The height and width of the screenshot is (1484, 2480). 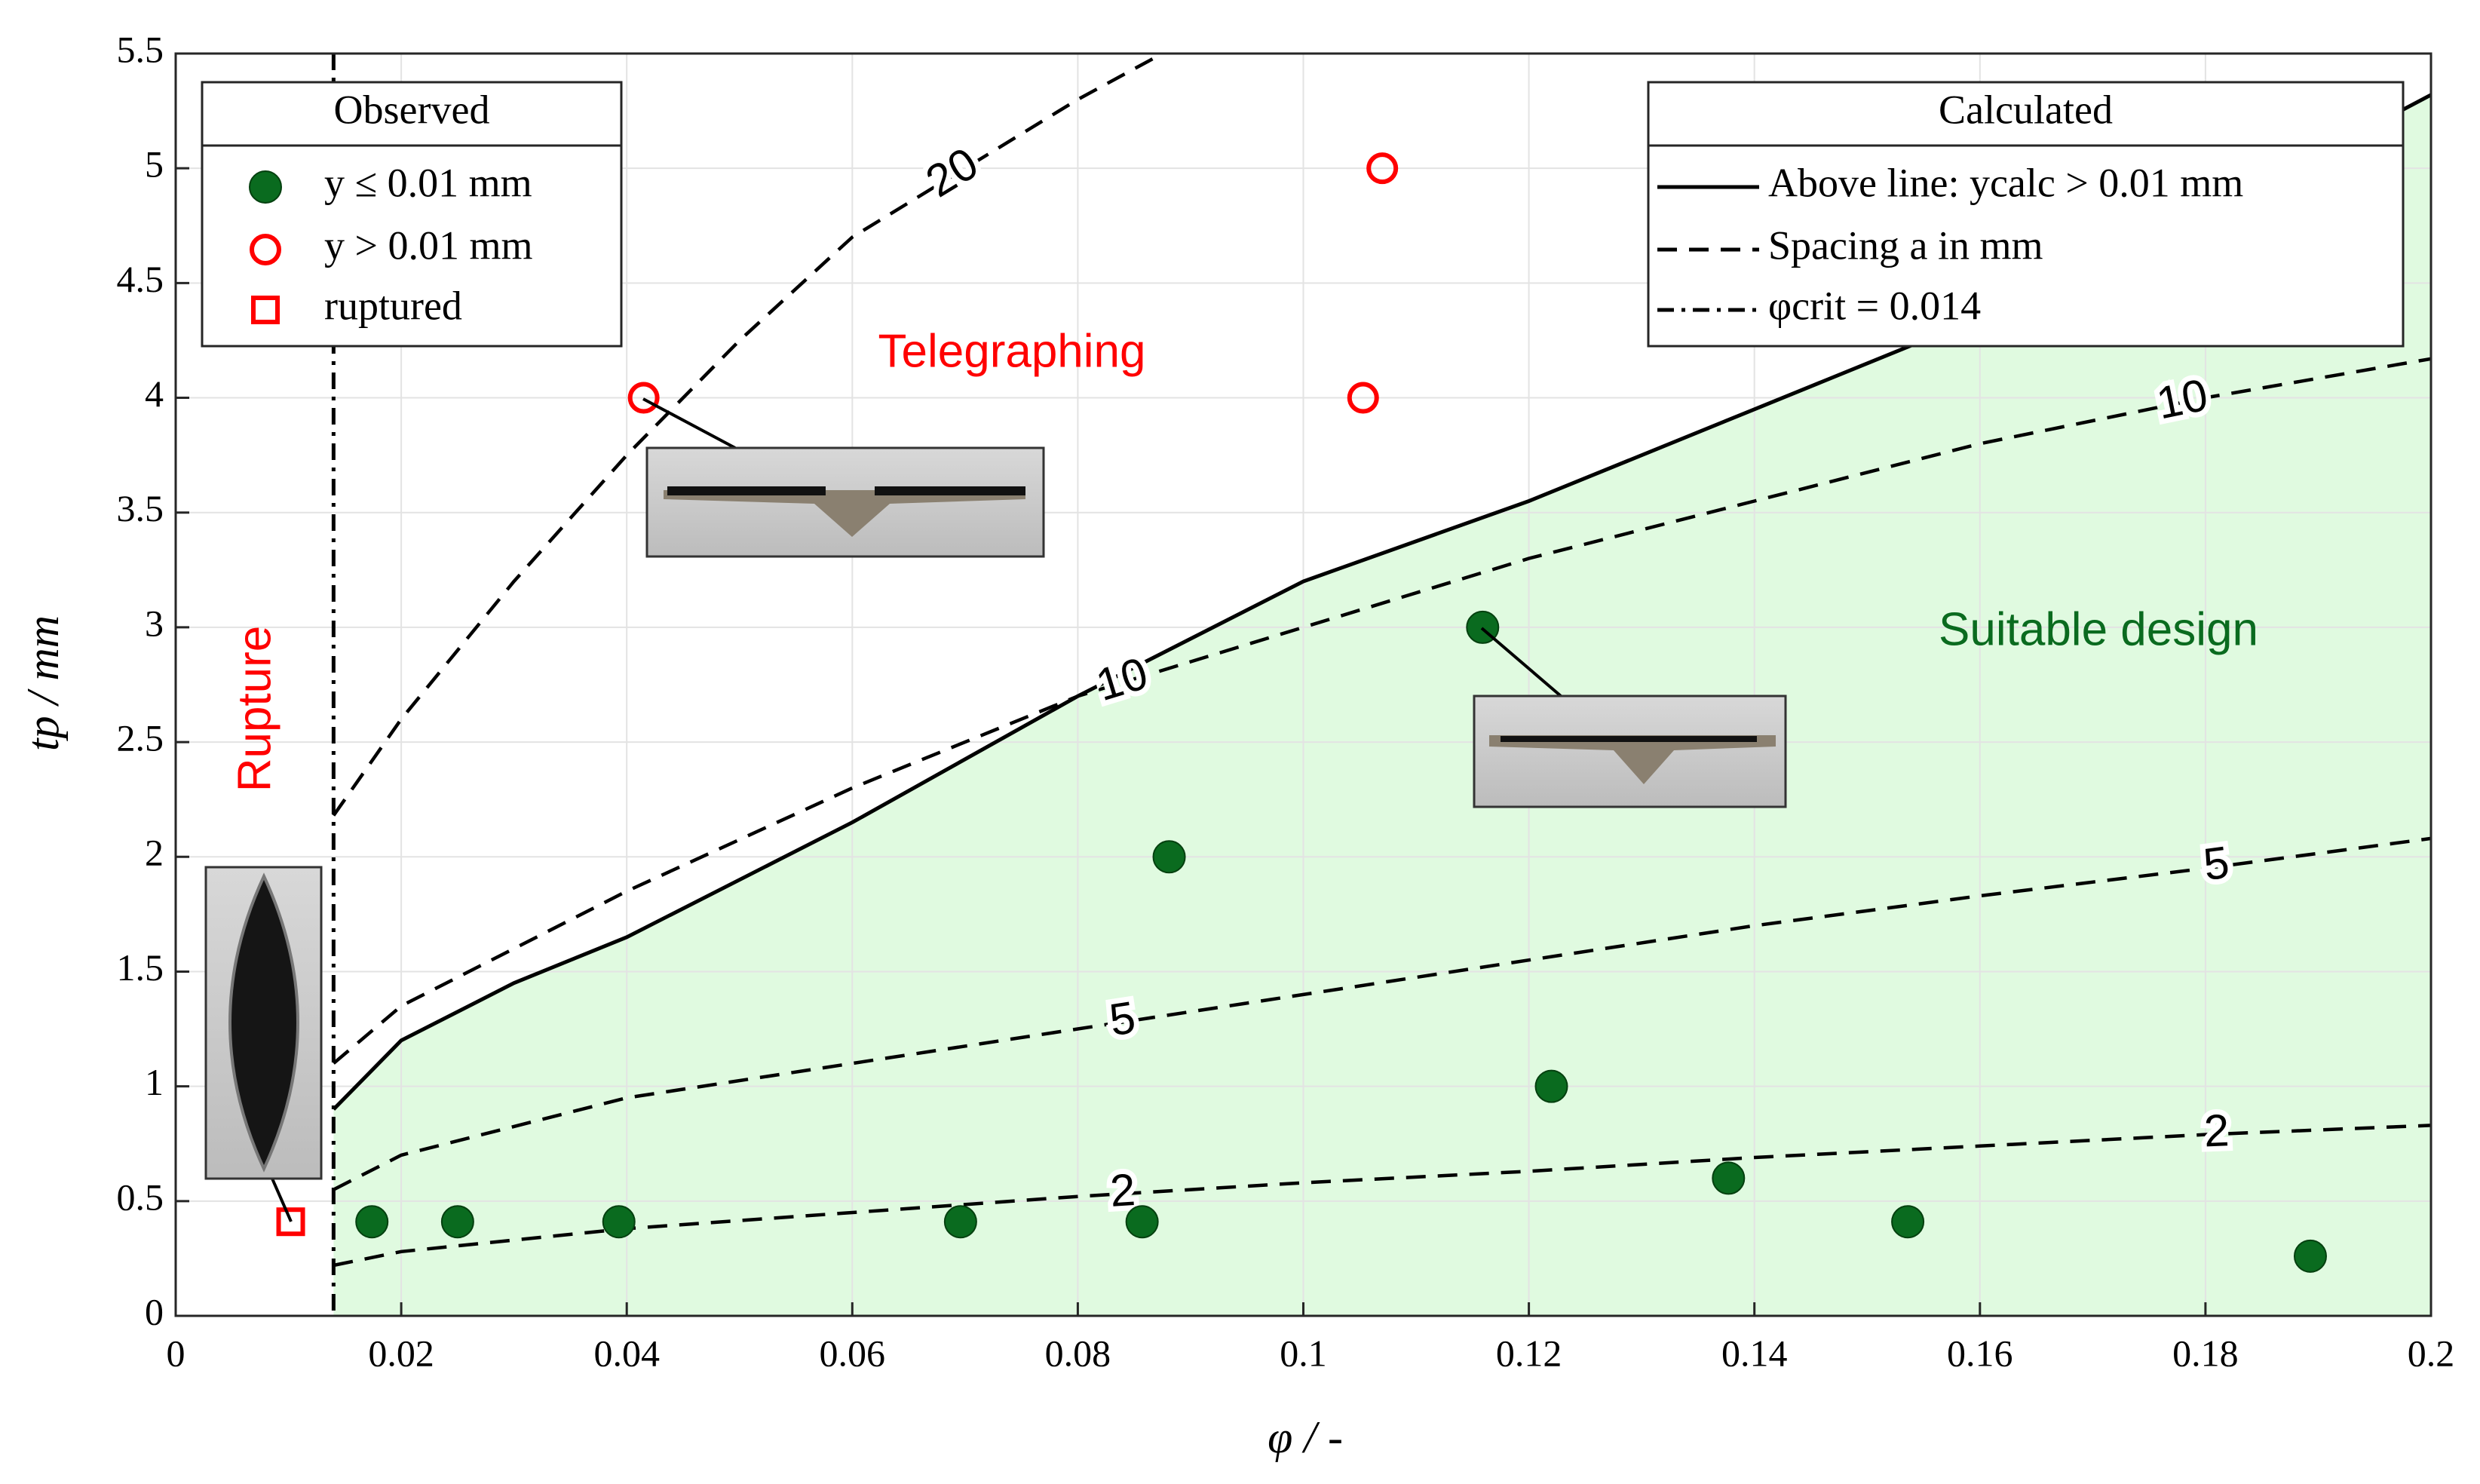 What do you see at coordinates (254, 709) in the screenshot?
I see `annotation: Rupture` at bounding box center [254, 709].